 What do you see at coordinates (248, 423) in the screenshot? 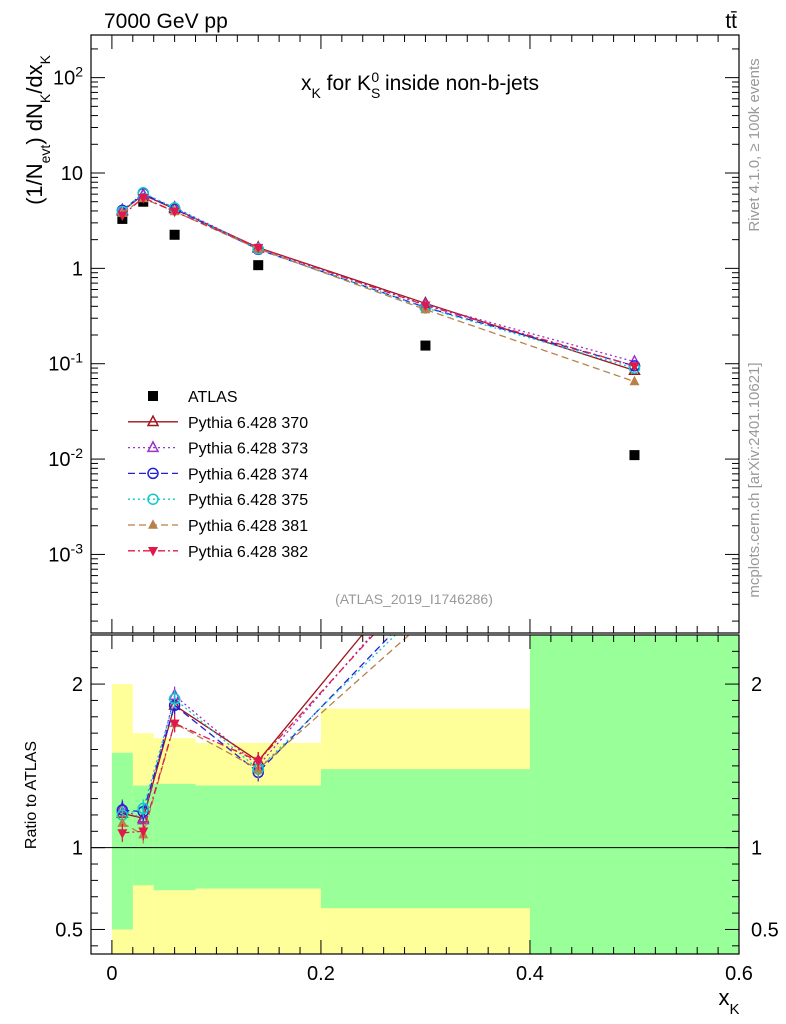
I see `legend-label: Pythia 6.428 370` at bounding box center [248, 423].